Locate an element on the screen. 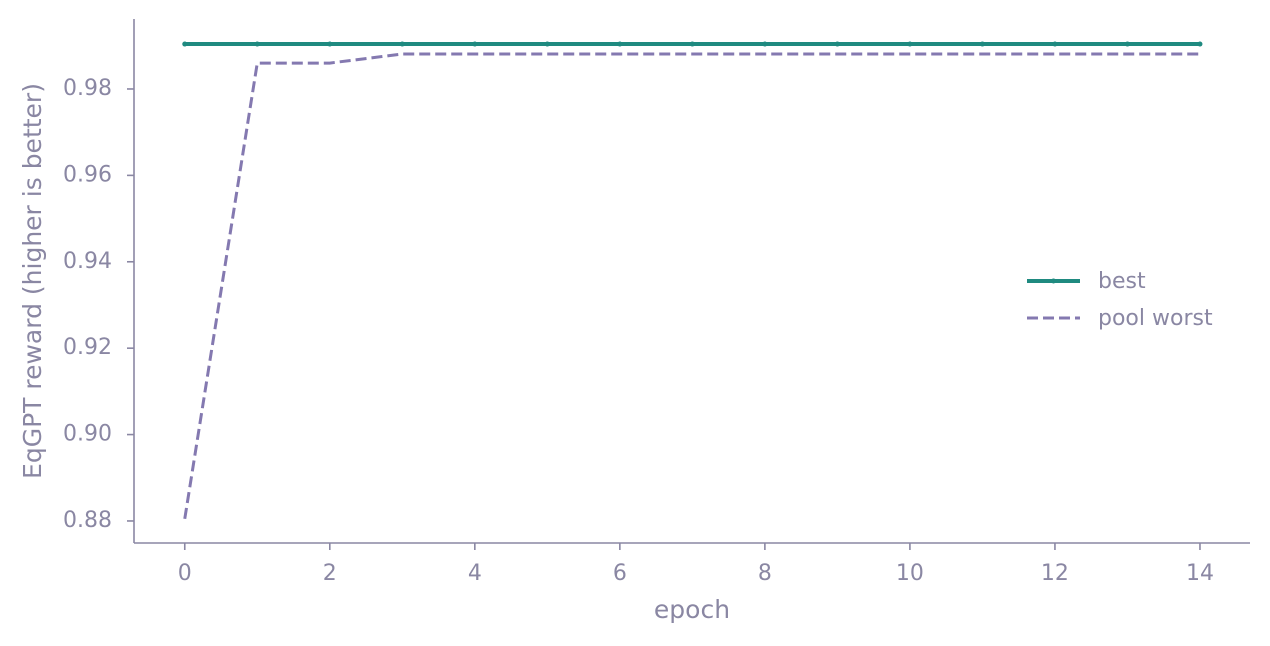  y-tick-label: 0.88 is located at coordinates (87, 520).